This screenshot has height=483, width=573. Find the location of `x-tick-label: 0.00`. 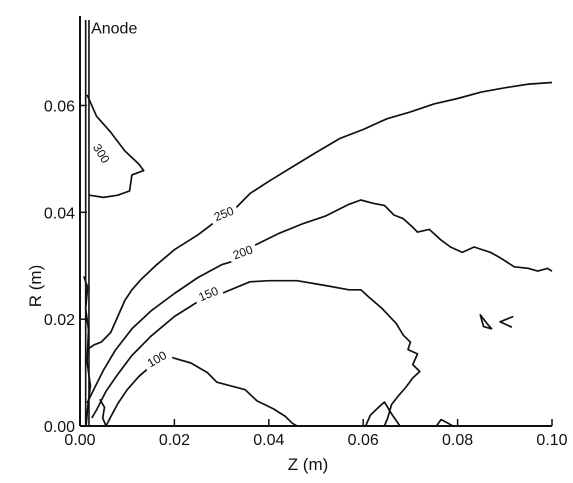

x-tick-label: 0.00 is located at coordinates (79, 440).